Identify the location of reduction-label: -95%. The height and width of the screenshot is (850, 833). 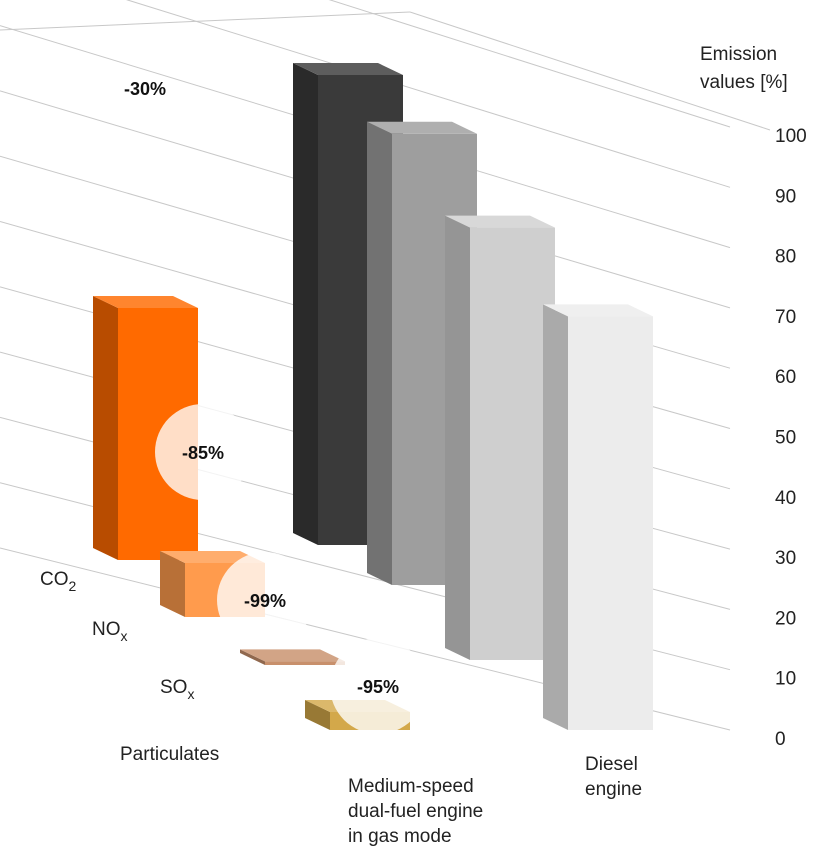
(378, 687).